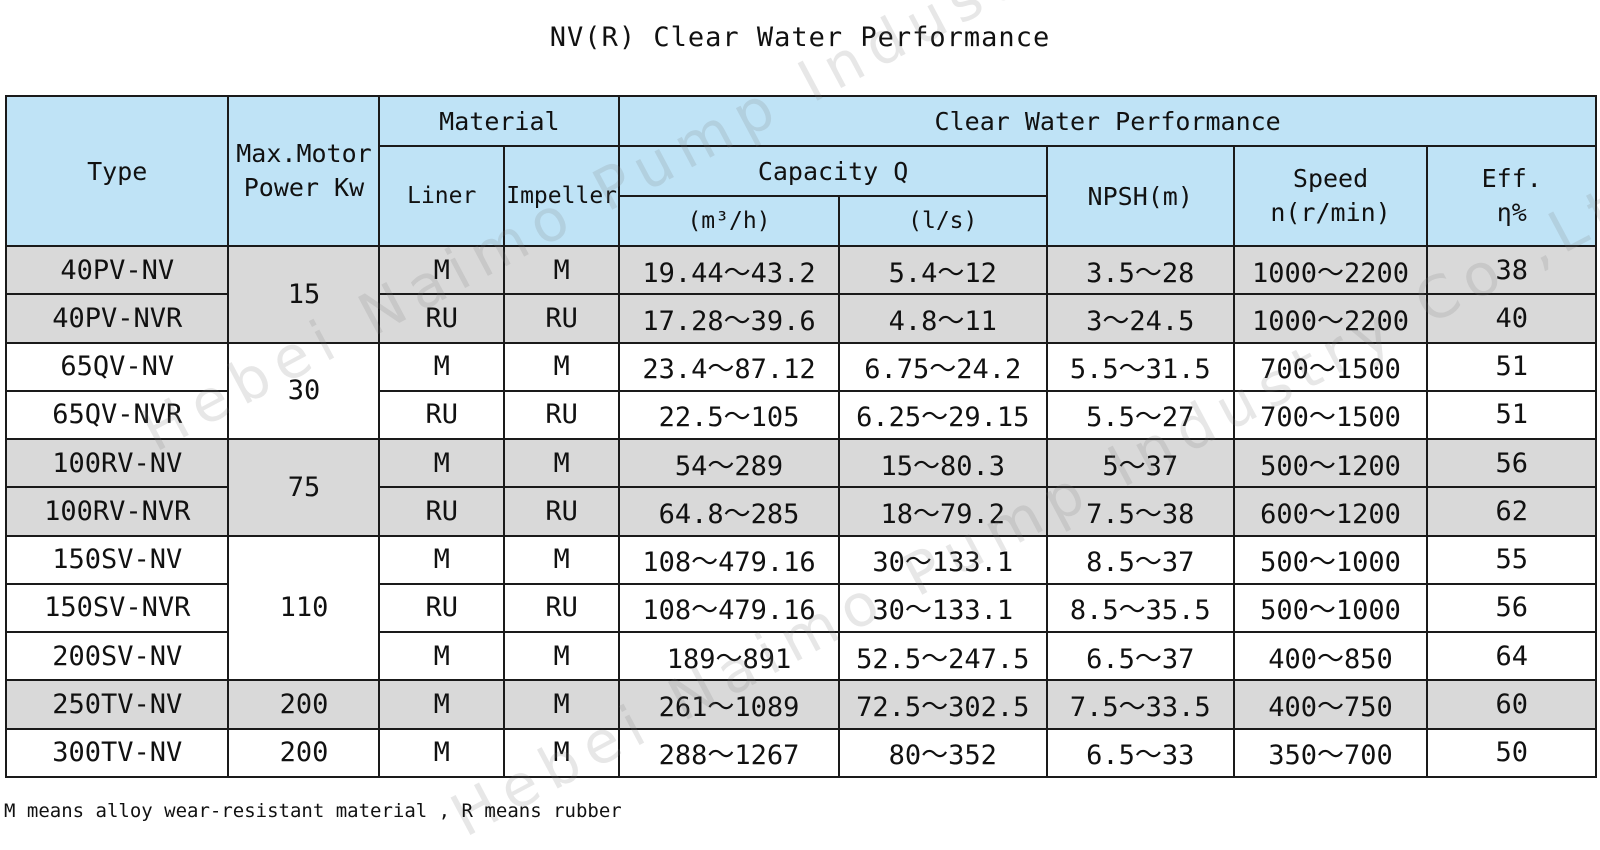  What do you see at coordinates (1511, 753) in the screenshot?
I see `cell-efficiency: 50` at bounding box center [1511, 753].